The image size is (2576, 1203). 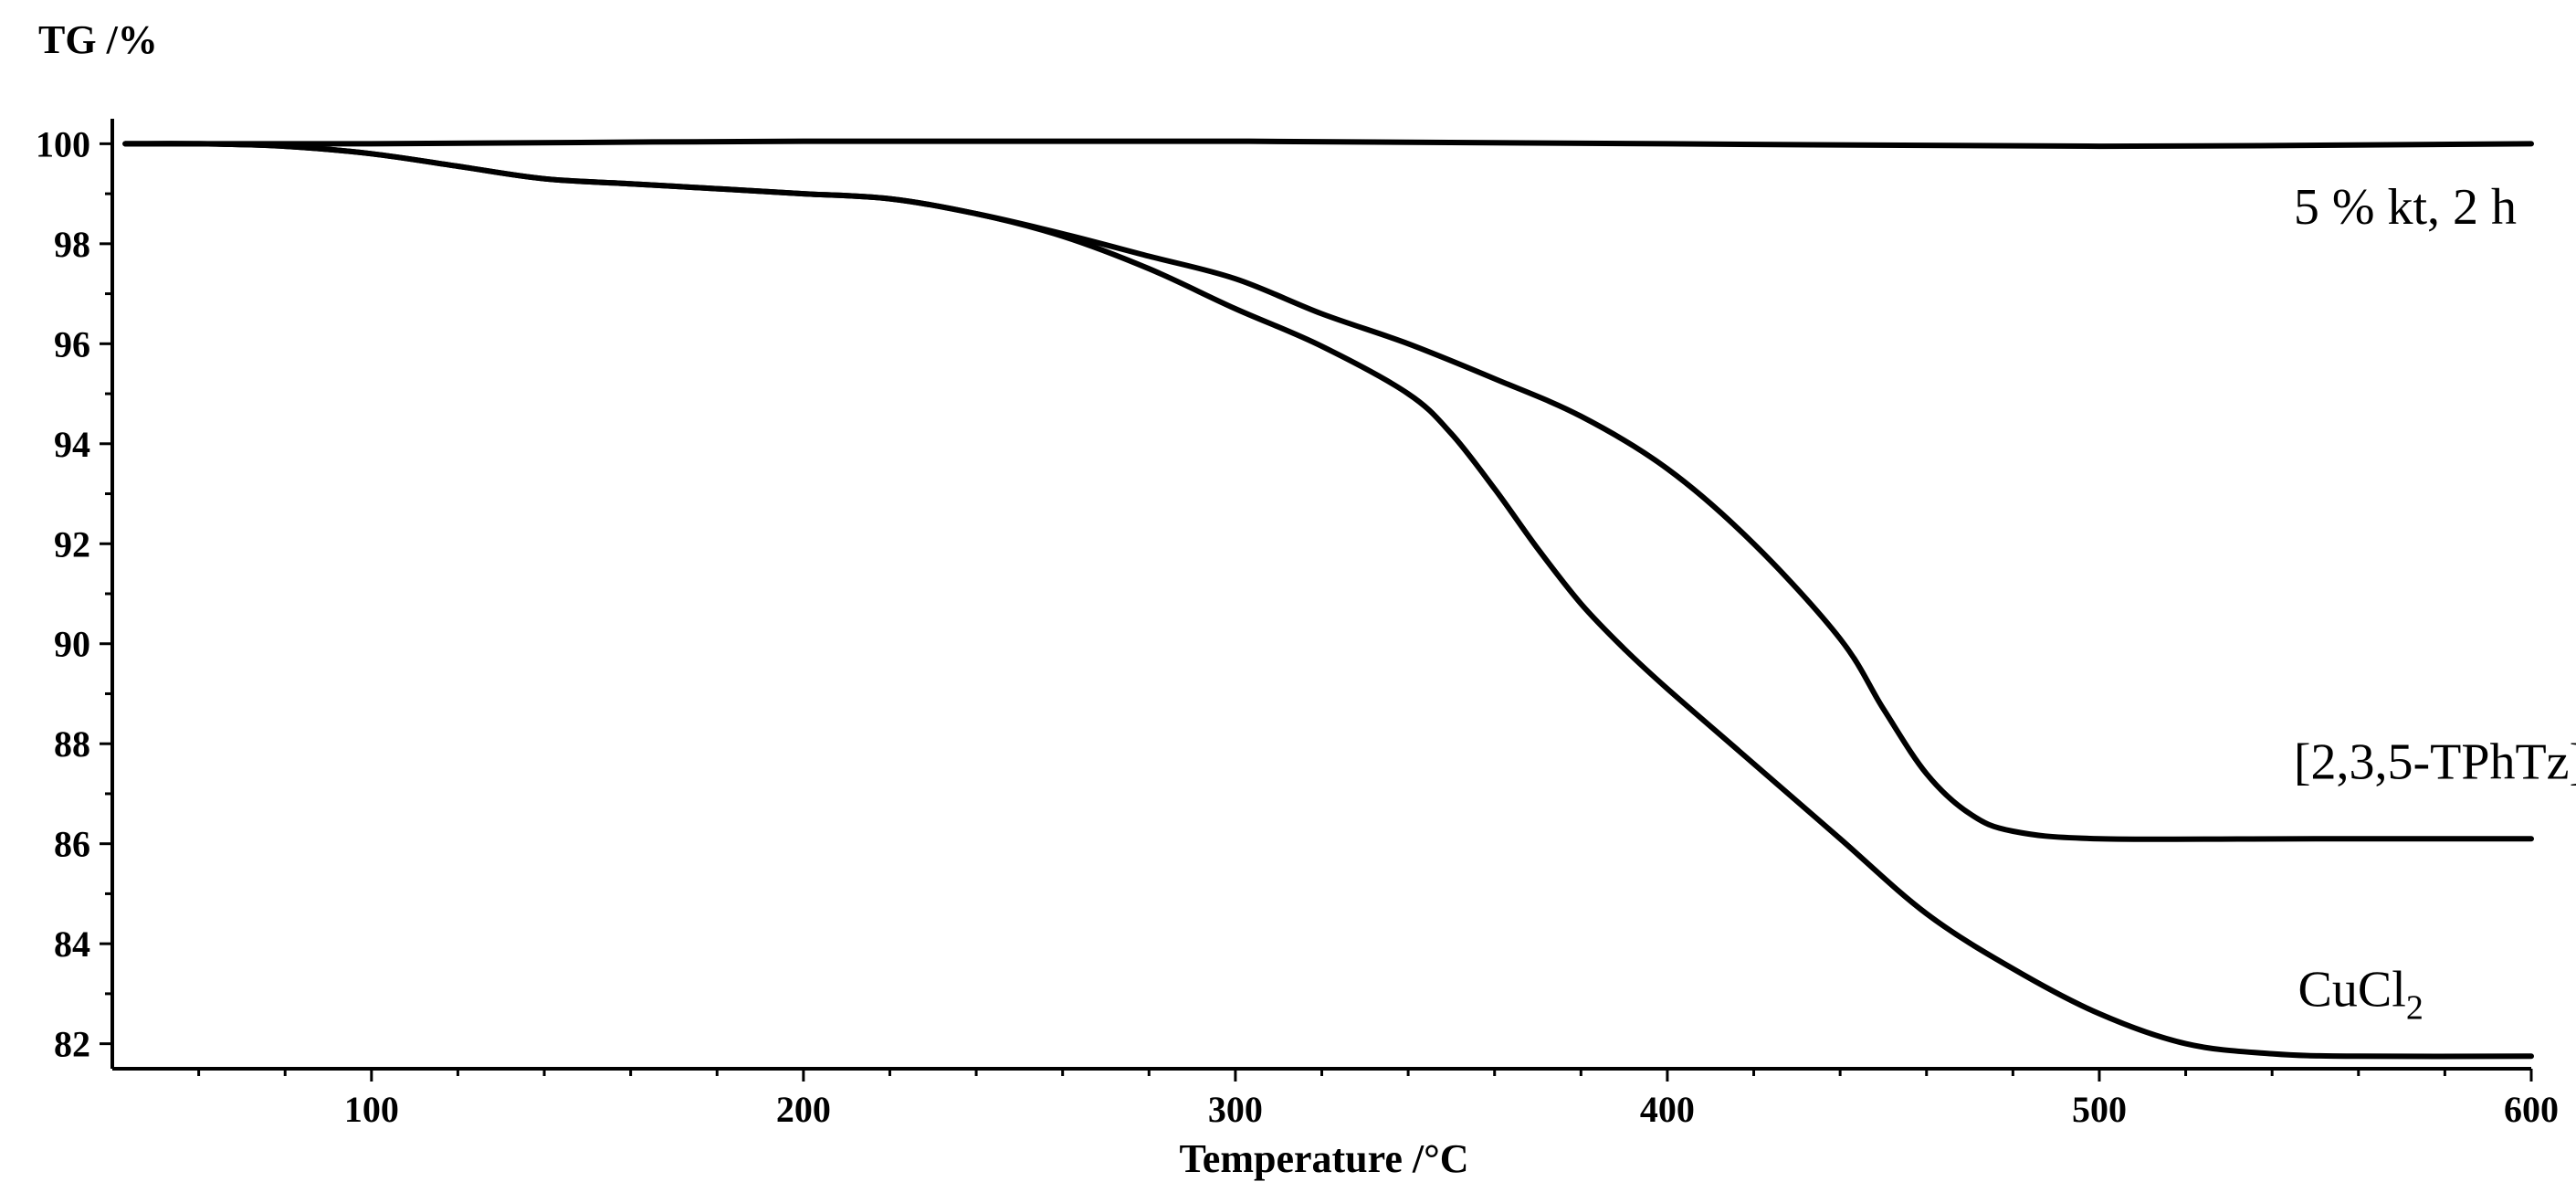 What do you see at coordinates (63, 143) in the screenshot?
I see `y-tick-label: 100` at bounding box center [63, 143].